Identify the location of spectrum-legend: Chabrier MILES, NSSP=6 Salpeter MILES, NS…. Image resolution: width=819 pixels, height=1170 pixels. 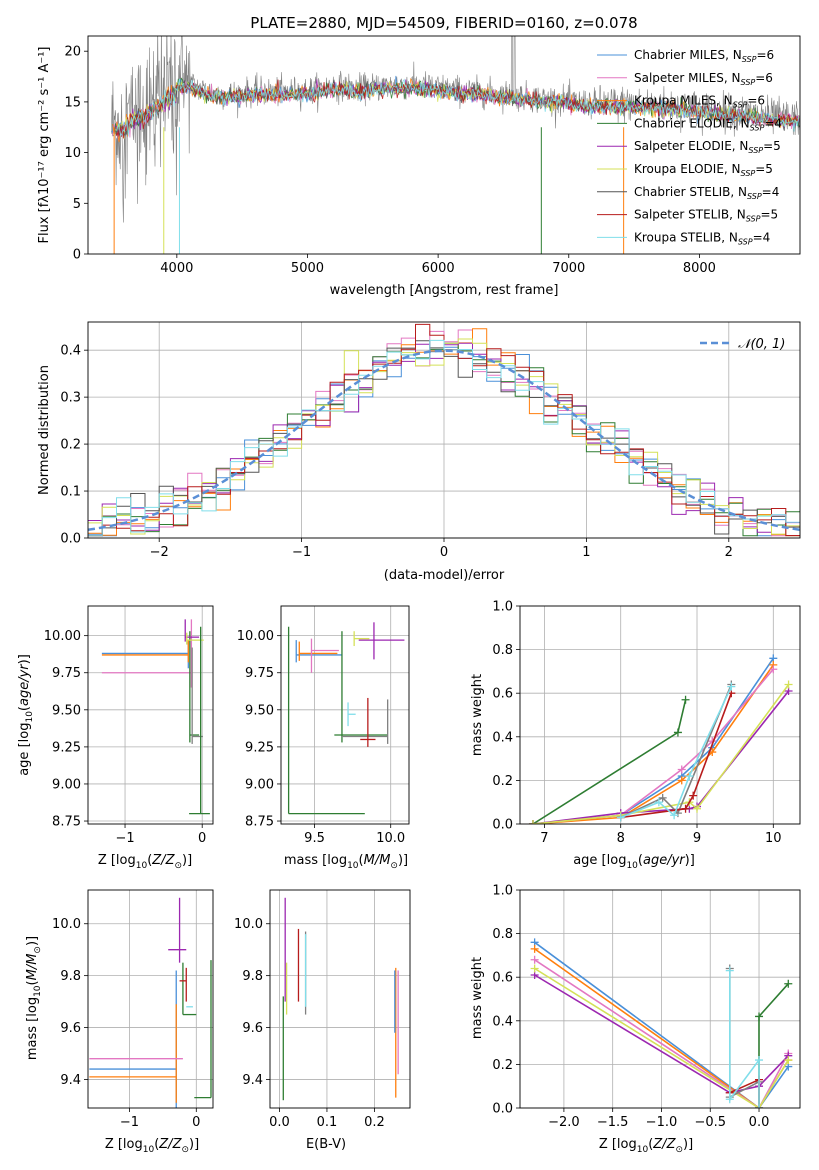
(689, 147).